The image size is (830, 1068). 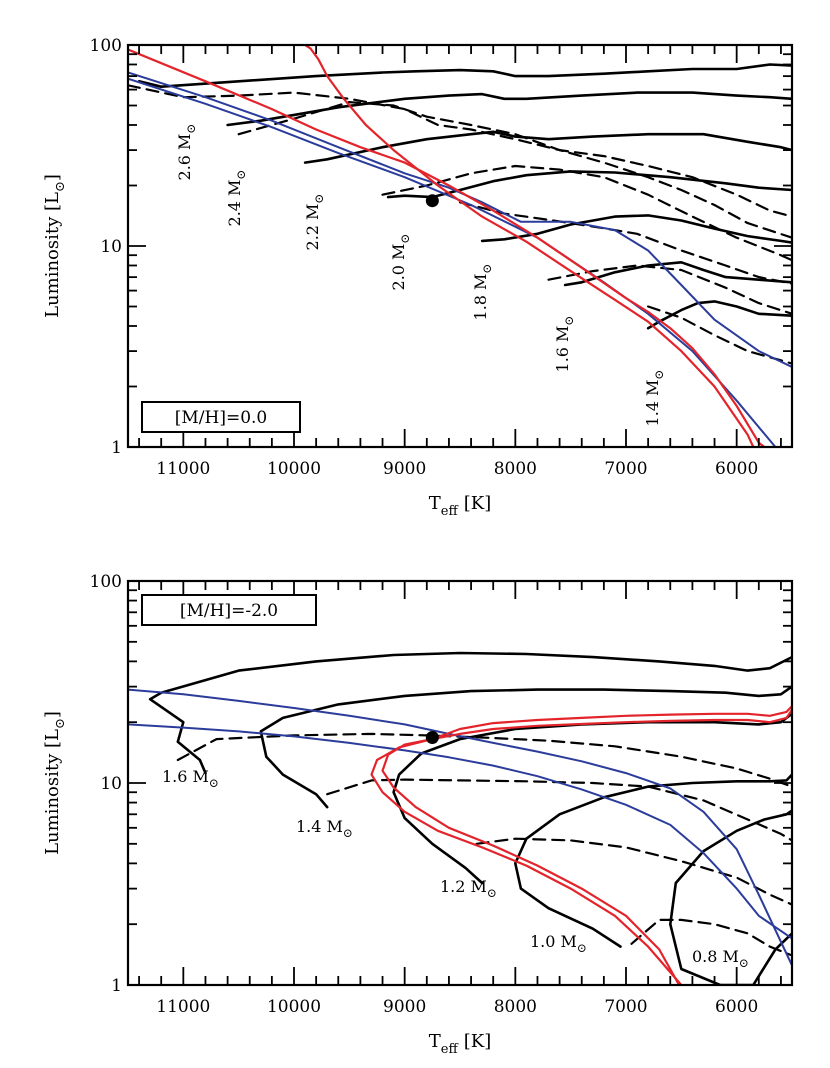 What do you see at coordinates (468, 888) in the screenshot?
I see `mass-label-2: 1.2 M⊙` at bounding box center [468, 888].